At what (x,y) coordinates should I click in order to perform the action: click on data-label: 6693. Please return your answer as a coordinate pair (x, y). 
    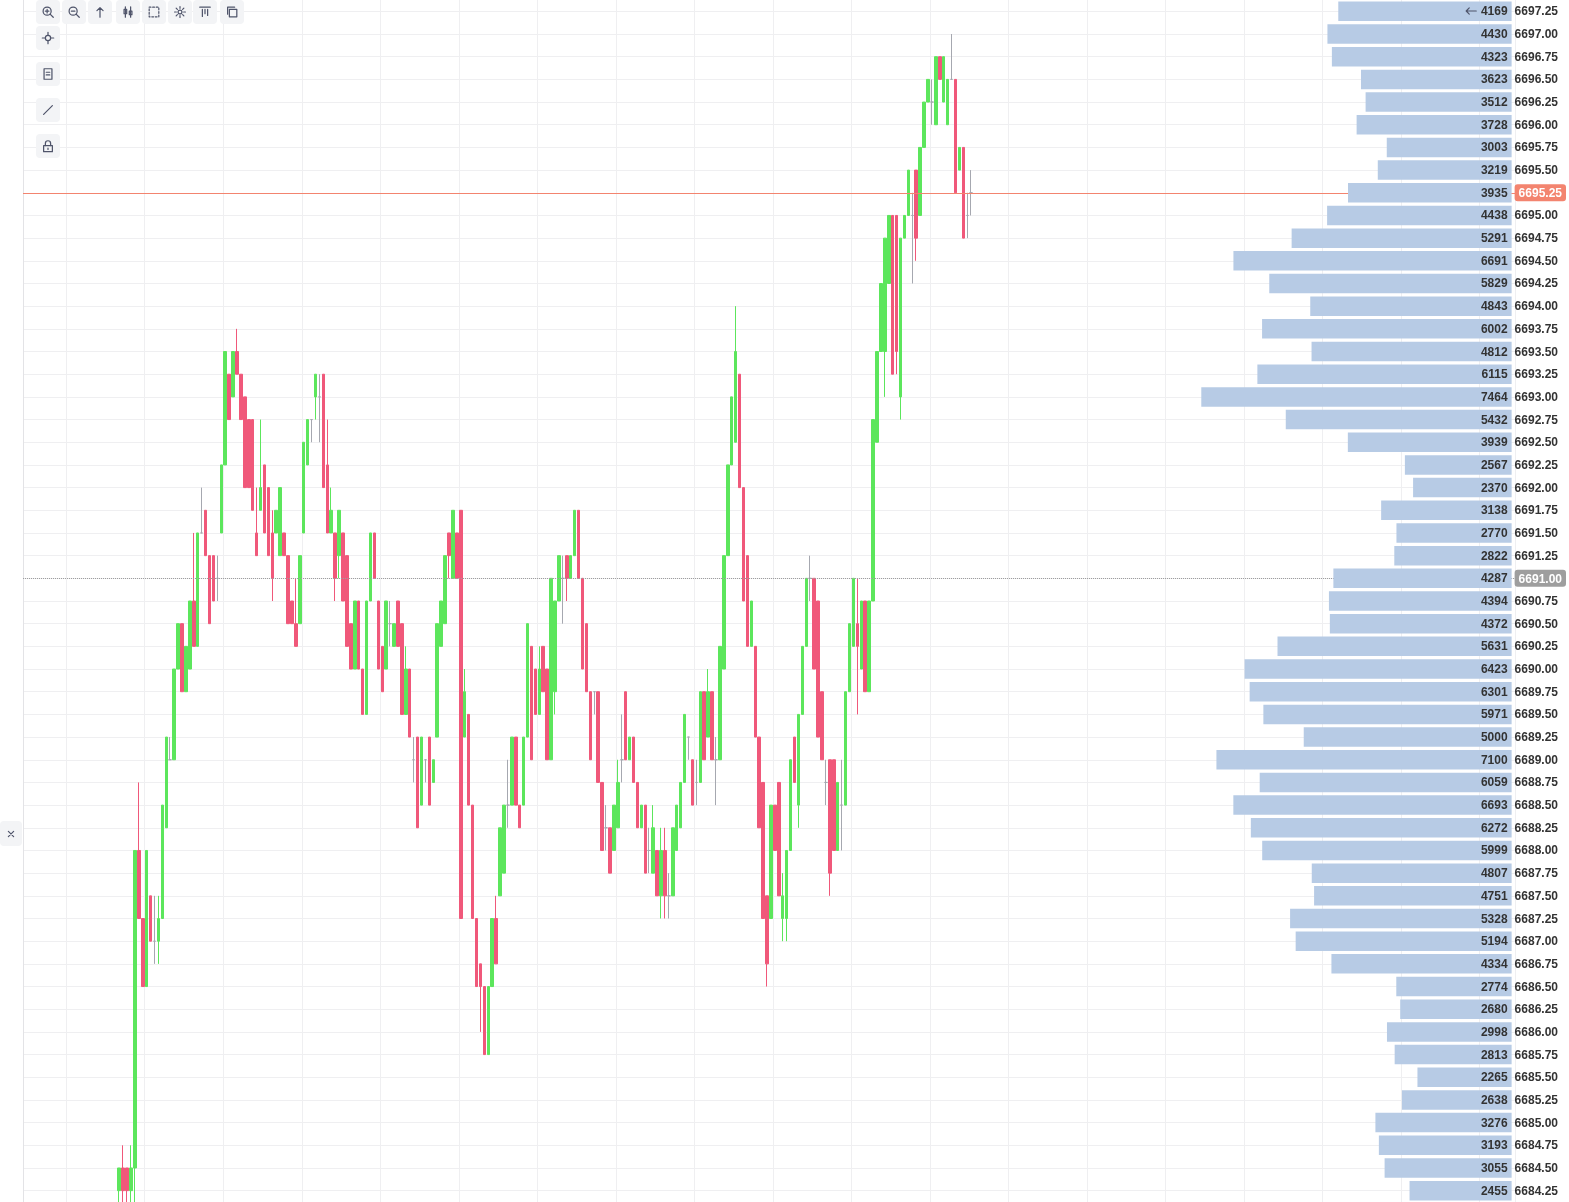
    Looking at the image, I should click on (1494, 805).